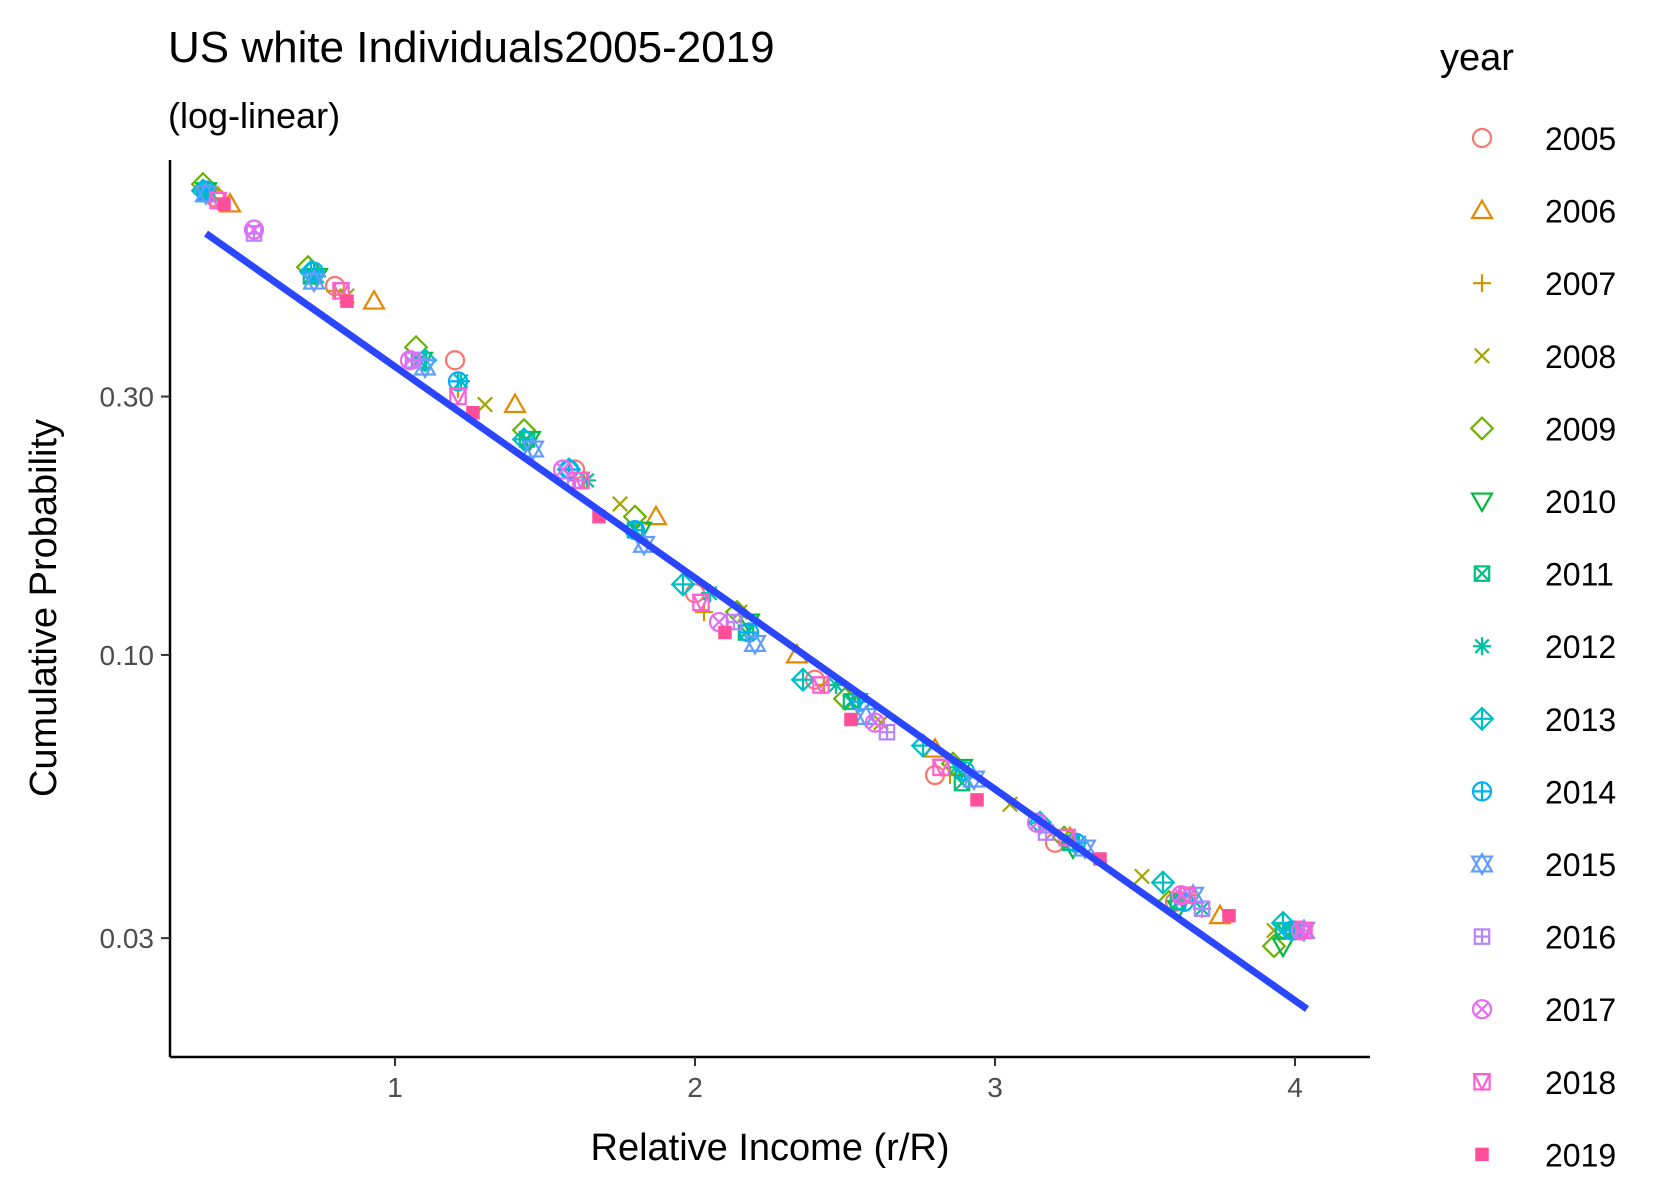  What do you see at coordinates (1580, 212) in the screenshot?
I see `legend-label: 2006` at bounding box center [1580, 212].